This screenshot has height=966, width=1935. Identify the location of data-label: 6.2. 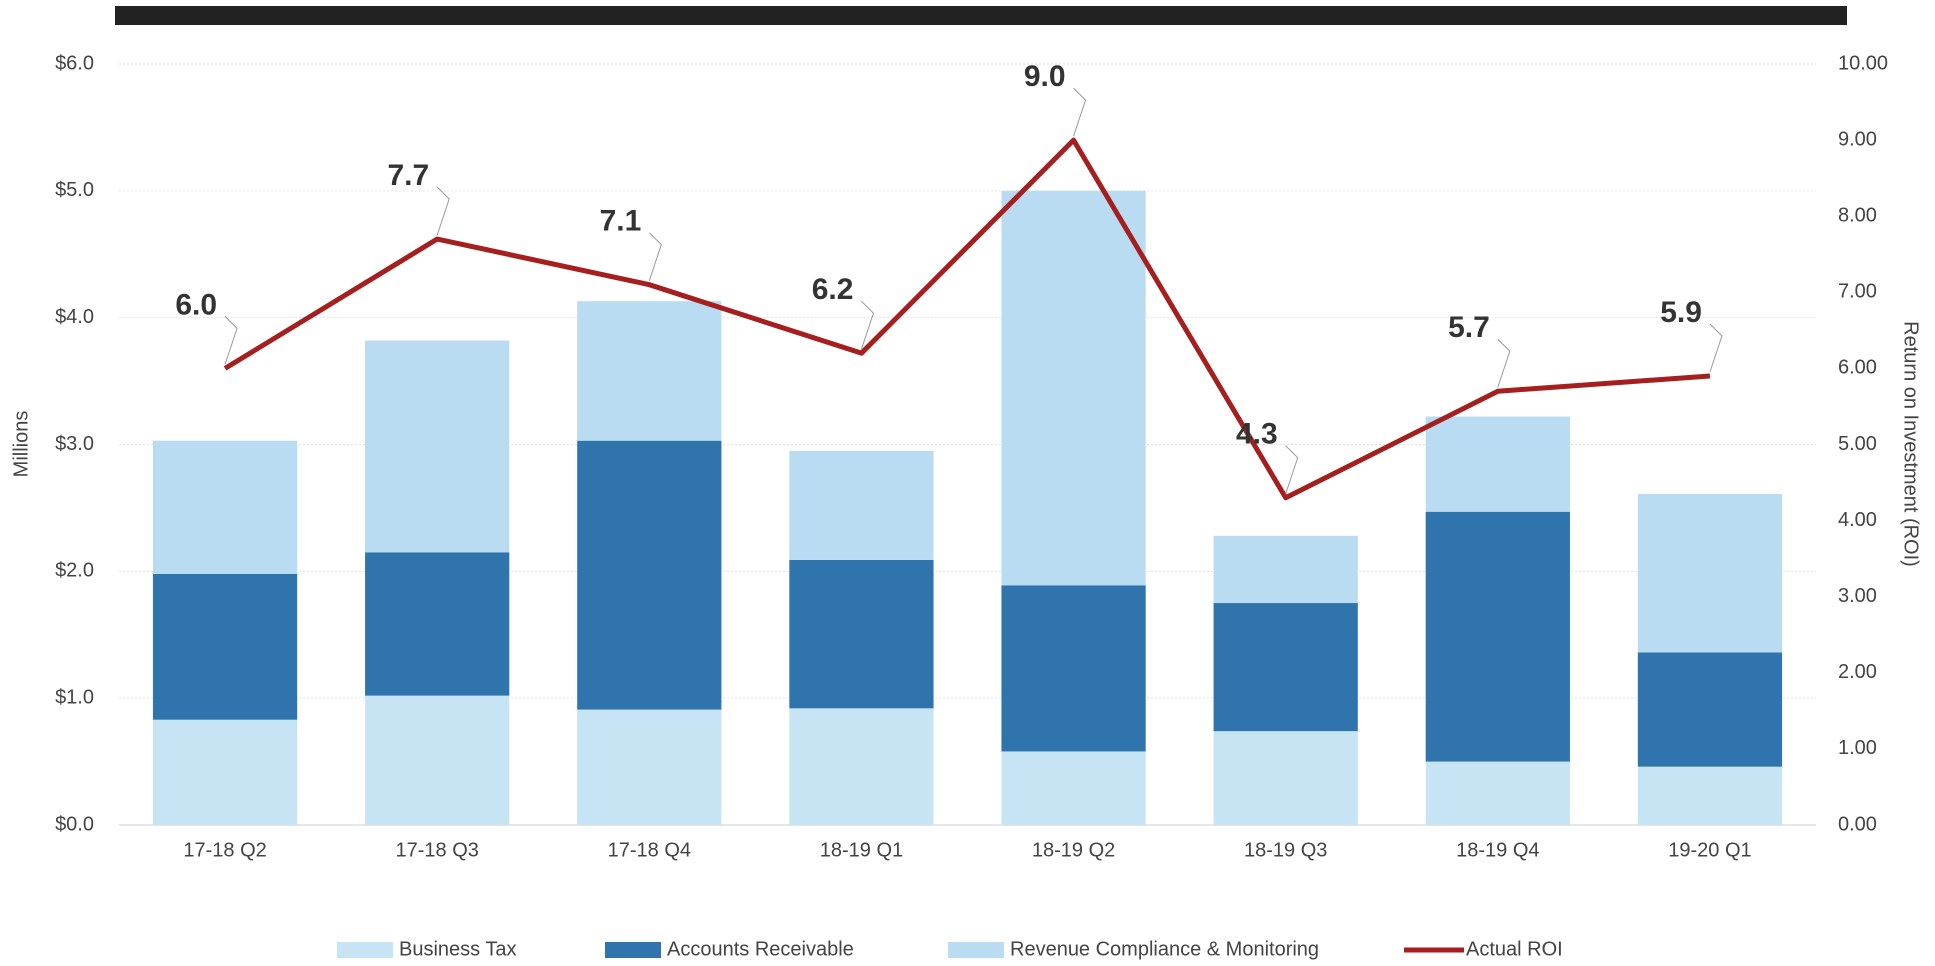
(833, 289).